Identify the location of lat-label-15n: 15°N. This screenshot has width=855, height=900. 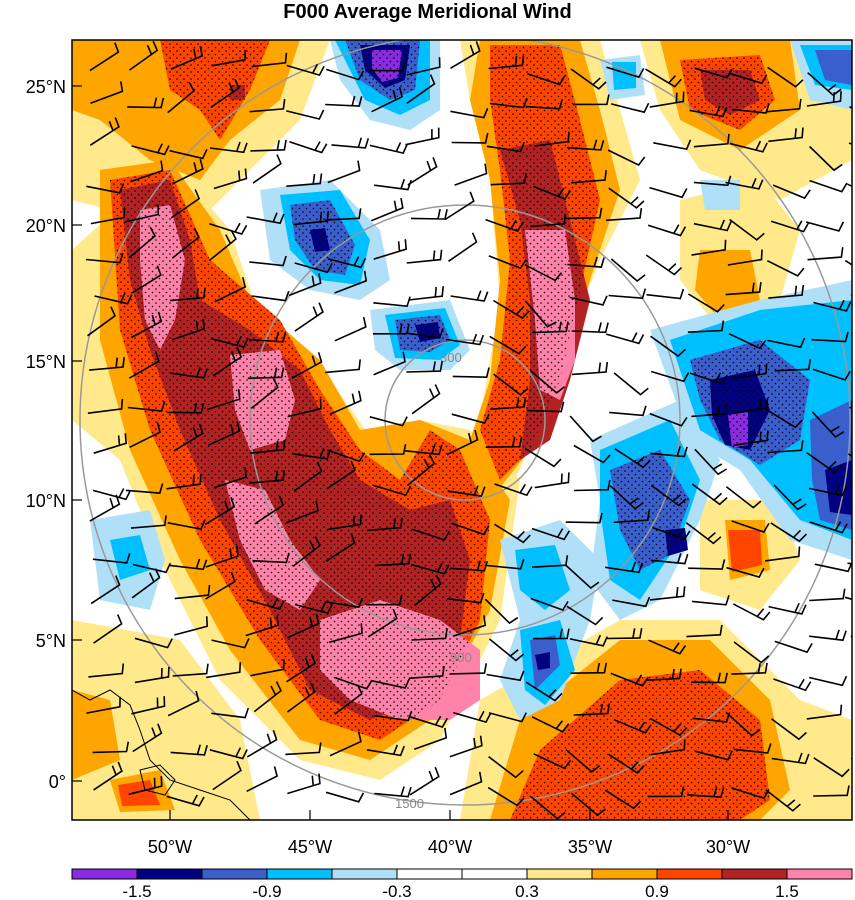
(46, 362).